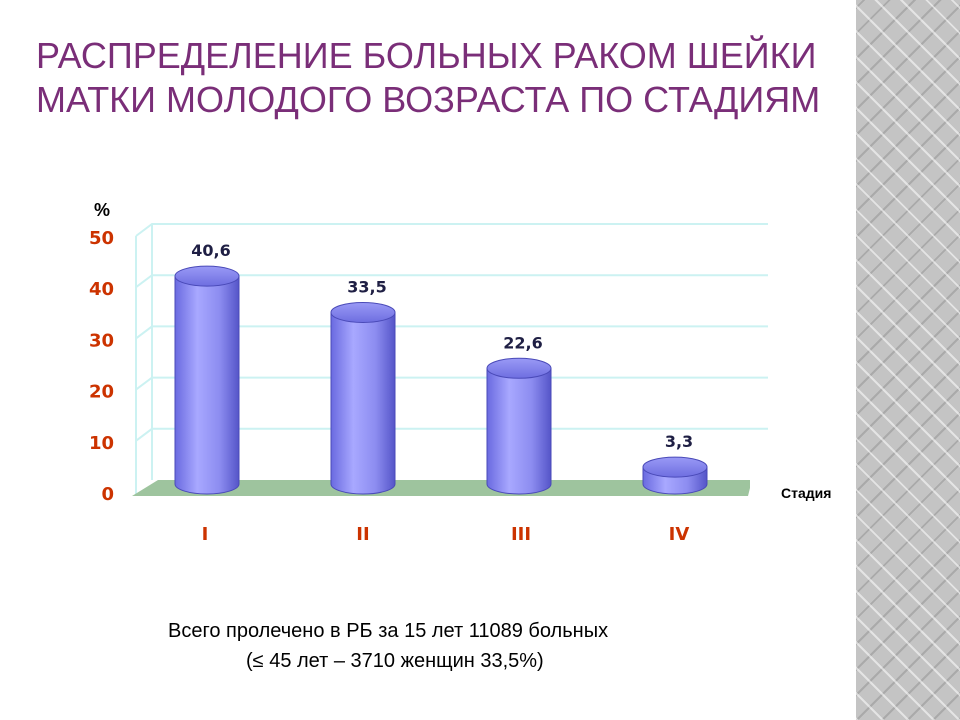 Image resolution: width=960 pixels, height=720 pixels. Describe the element at coordinates (101, 289) in the screenshot. I see `y-tick-label: 40` at that location.